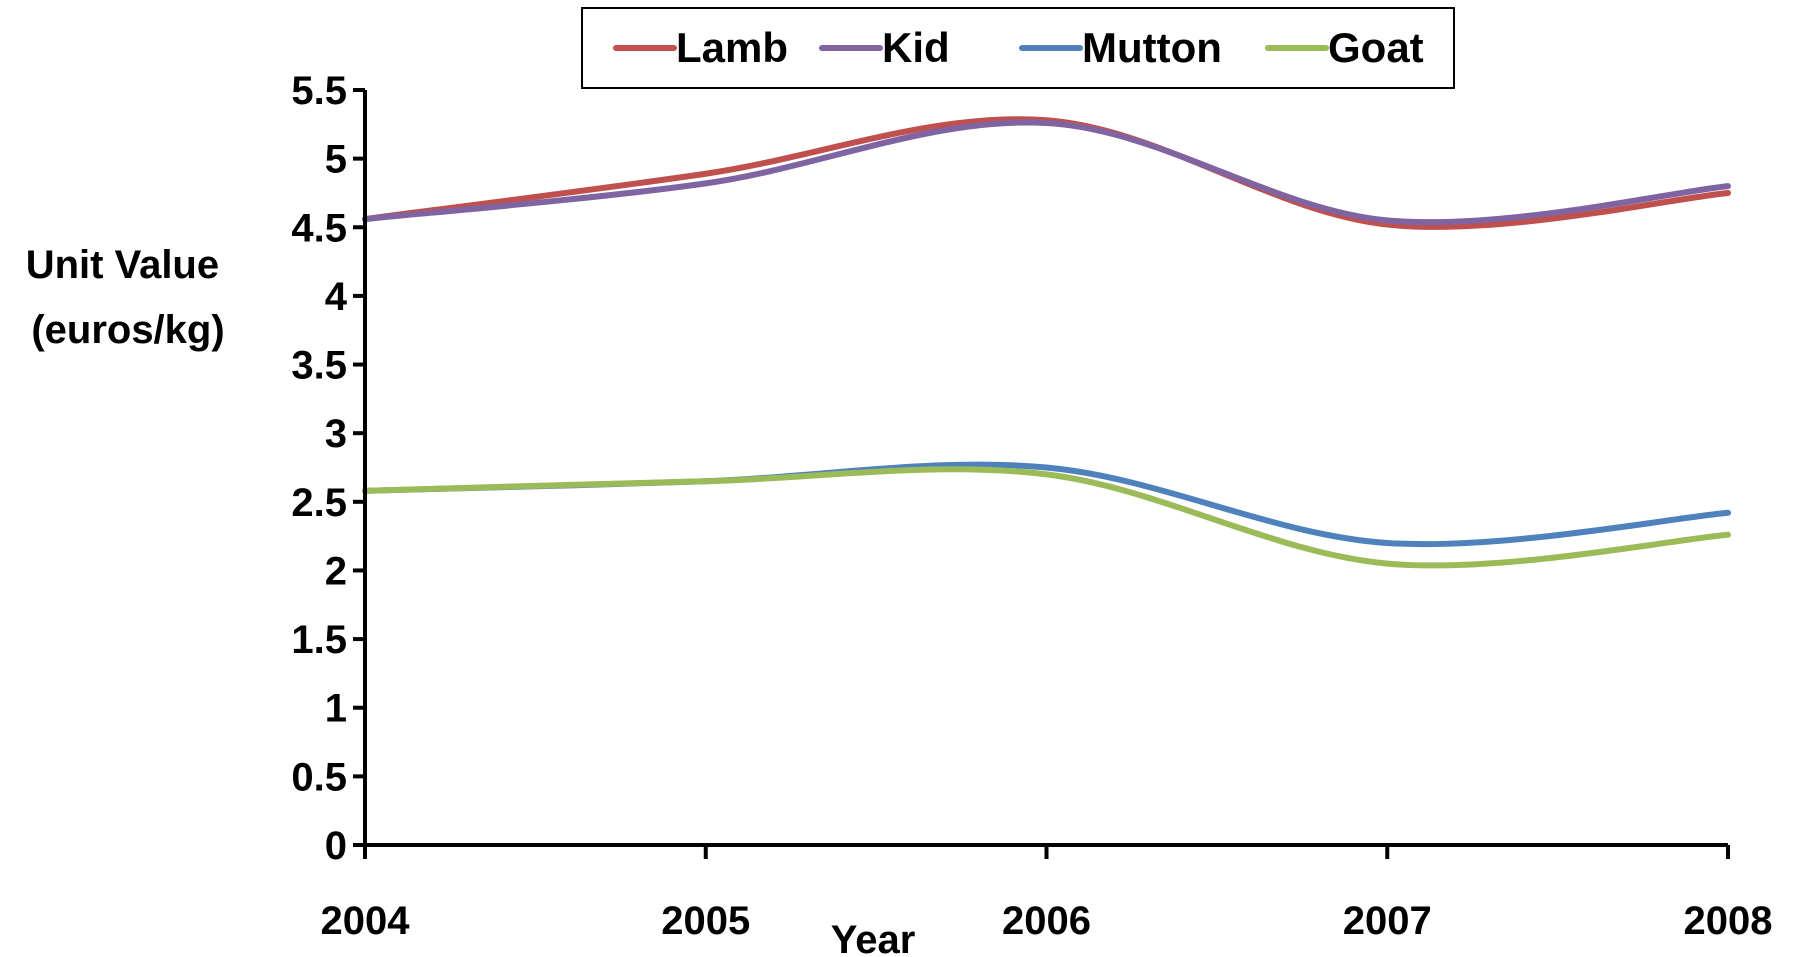 Image resolution: width=1793 pixels, height=957 pixels. Describe the element at coordinates (319, 91) in the screenshot. I see `y-tick-label: 5.5` at that location.